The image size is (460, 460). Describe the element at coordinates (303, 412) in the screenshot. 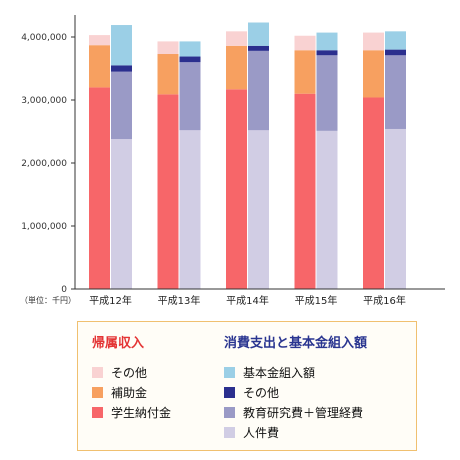

I see `legend-label: 教育研究費＋管理経費` at that location.